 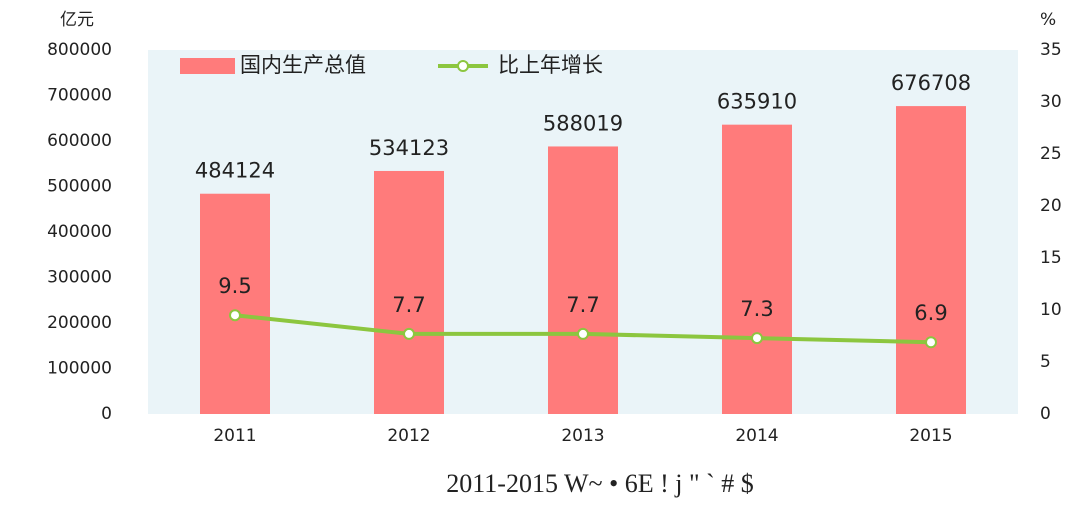 I want to click on bar-value-label: 635910, so click(x=757, y=102).